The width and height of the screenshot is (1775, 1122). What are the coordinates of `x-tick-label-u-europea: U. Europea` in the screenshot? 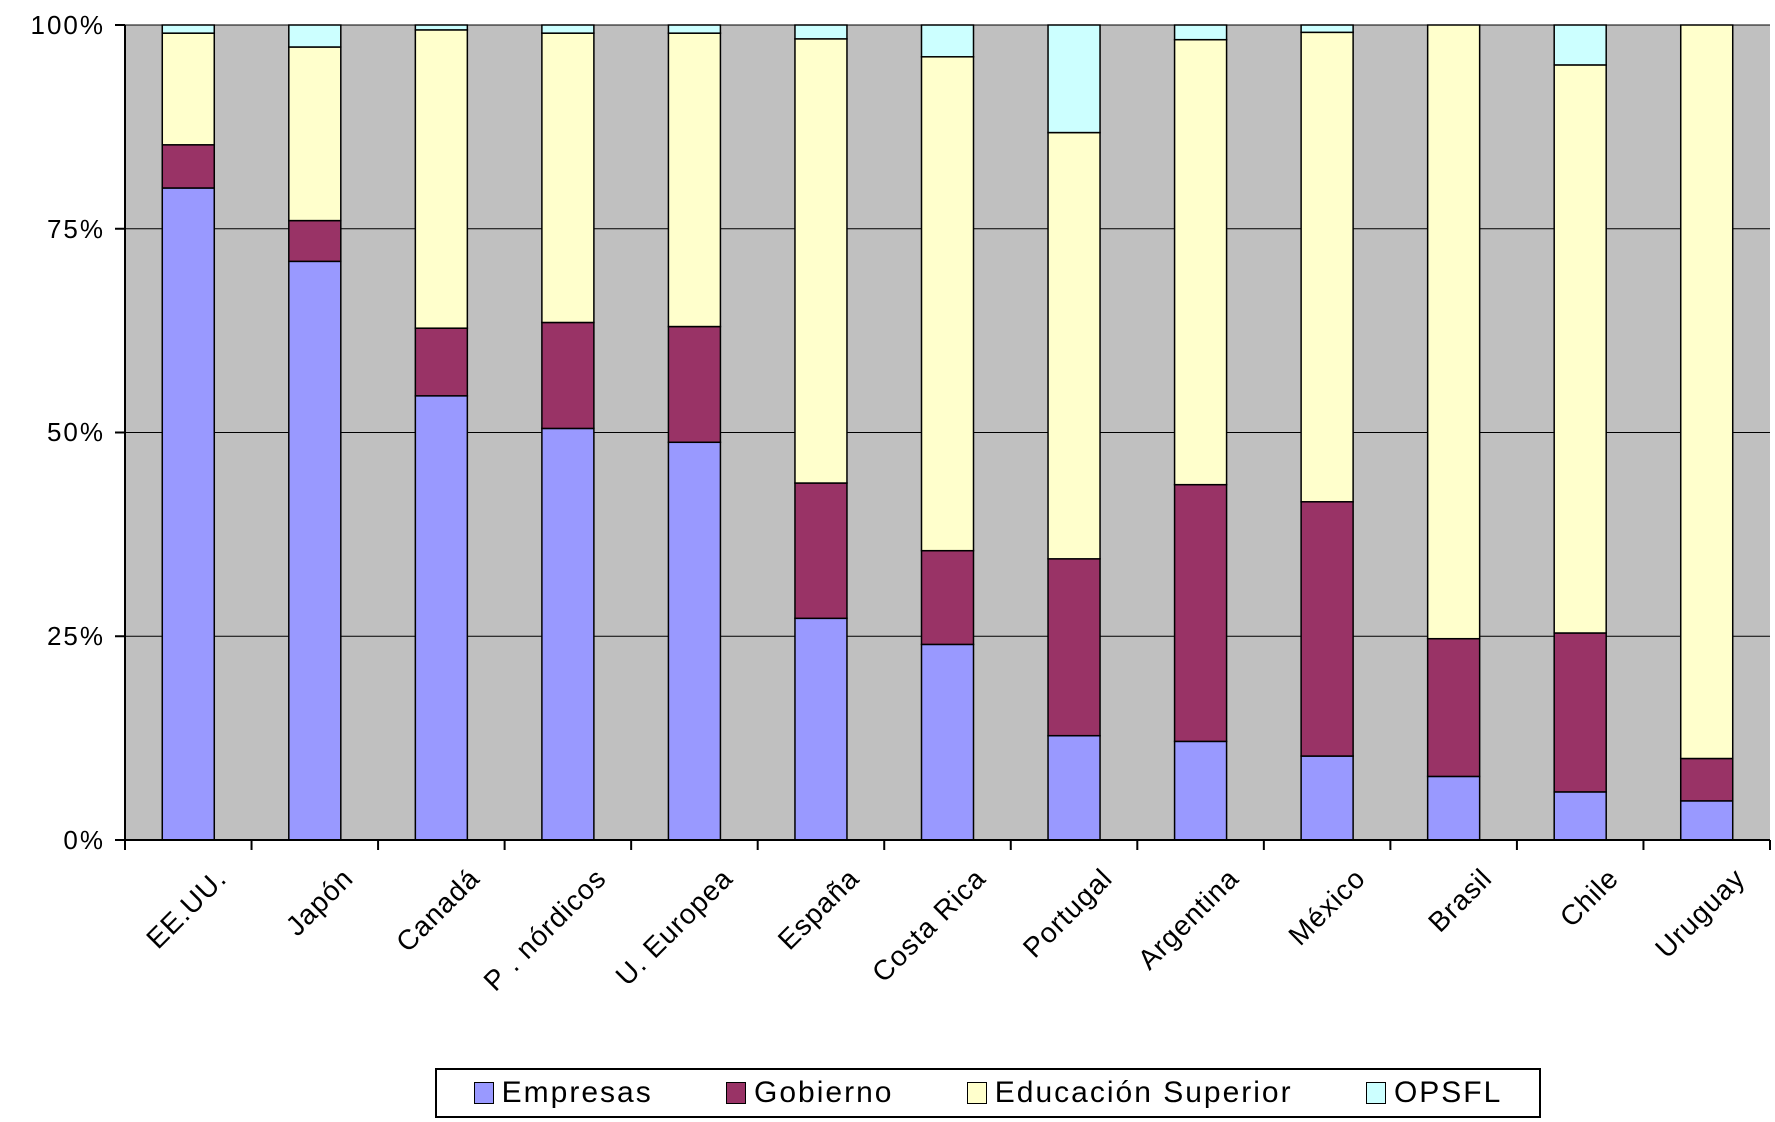 It's located at (674, 926).